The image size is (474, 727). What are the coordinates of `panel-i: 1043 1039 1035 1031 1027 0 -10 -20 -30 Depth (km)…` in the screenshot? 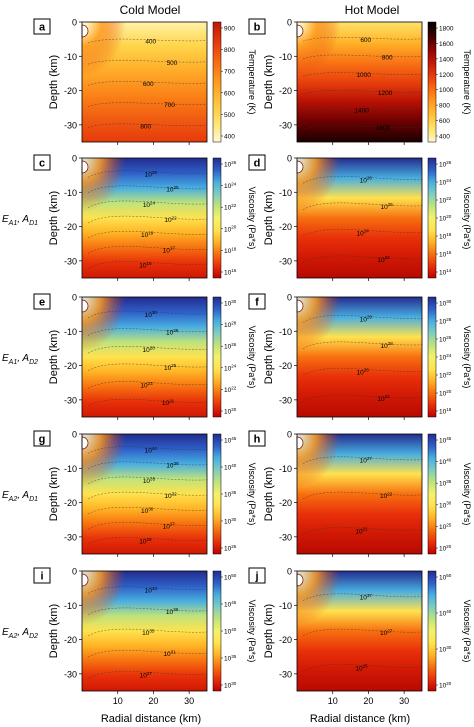 It's located at (145, 636).